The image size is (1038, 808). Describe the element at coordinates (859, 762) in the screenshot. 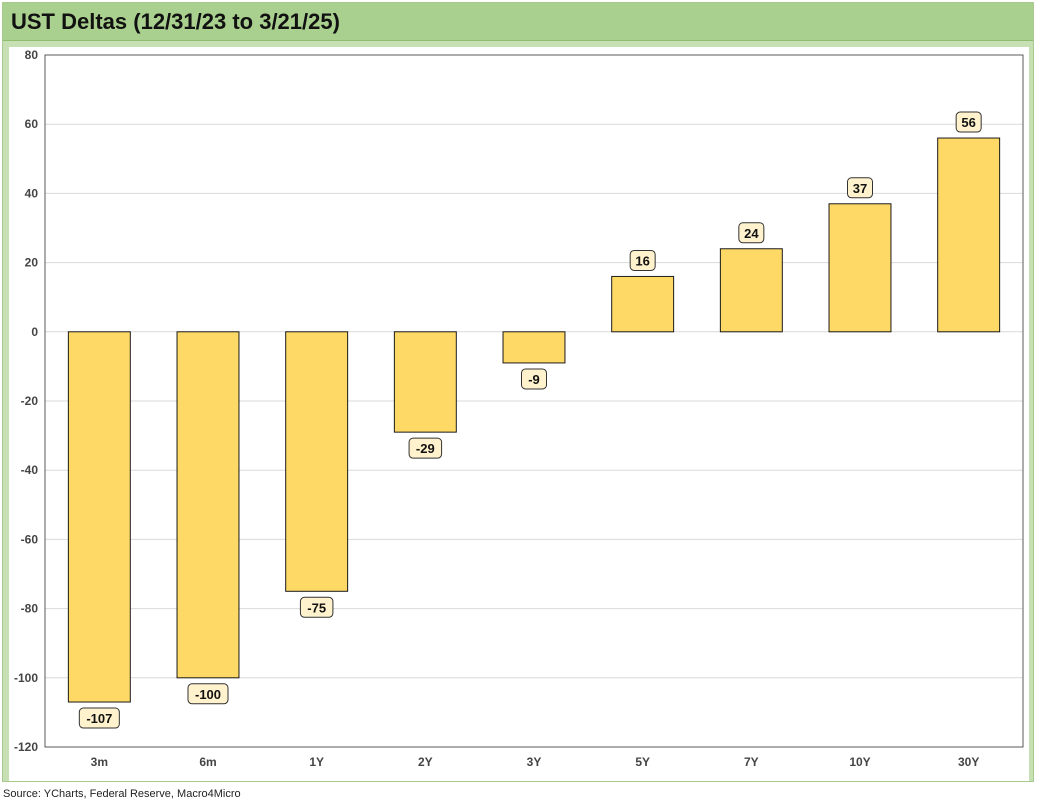

I see `x-tick-label: 10Y` at that location.